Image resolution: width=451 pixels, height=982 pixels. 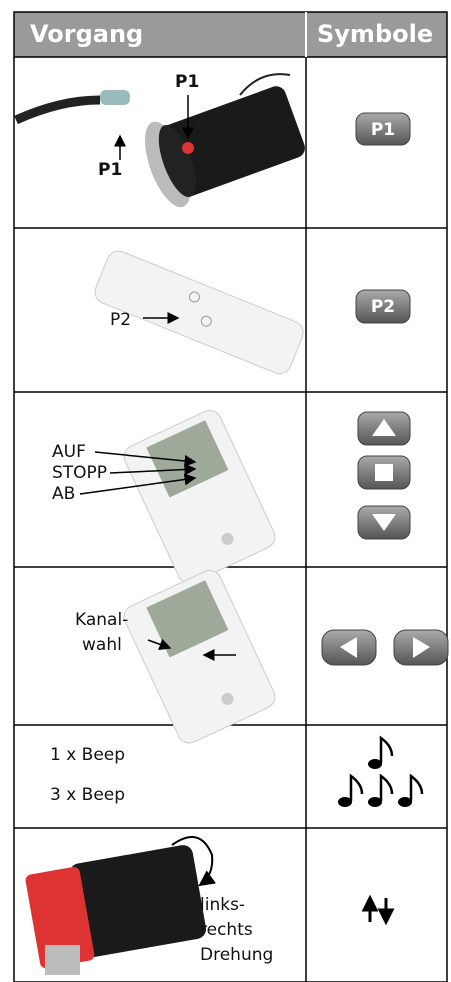 What do you see at coordinates (378, 910) in the screenshot?
I see `rotation-arrows` at bounding box center [378, 910].